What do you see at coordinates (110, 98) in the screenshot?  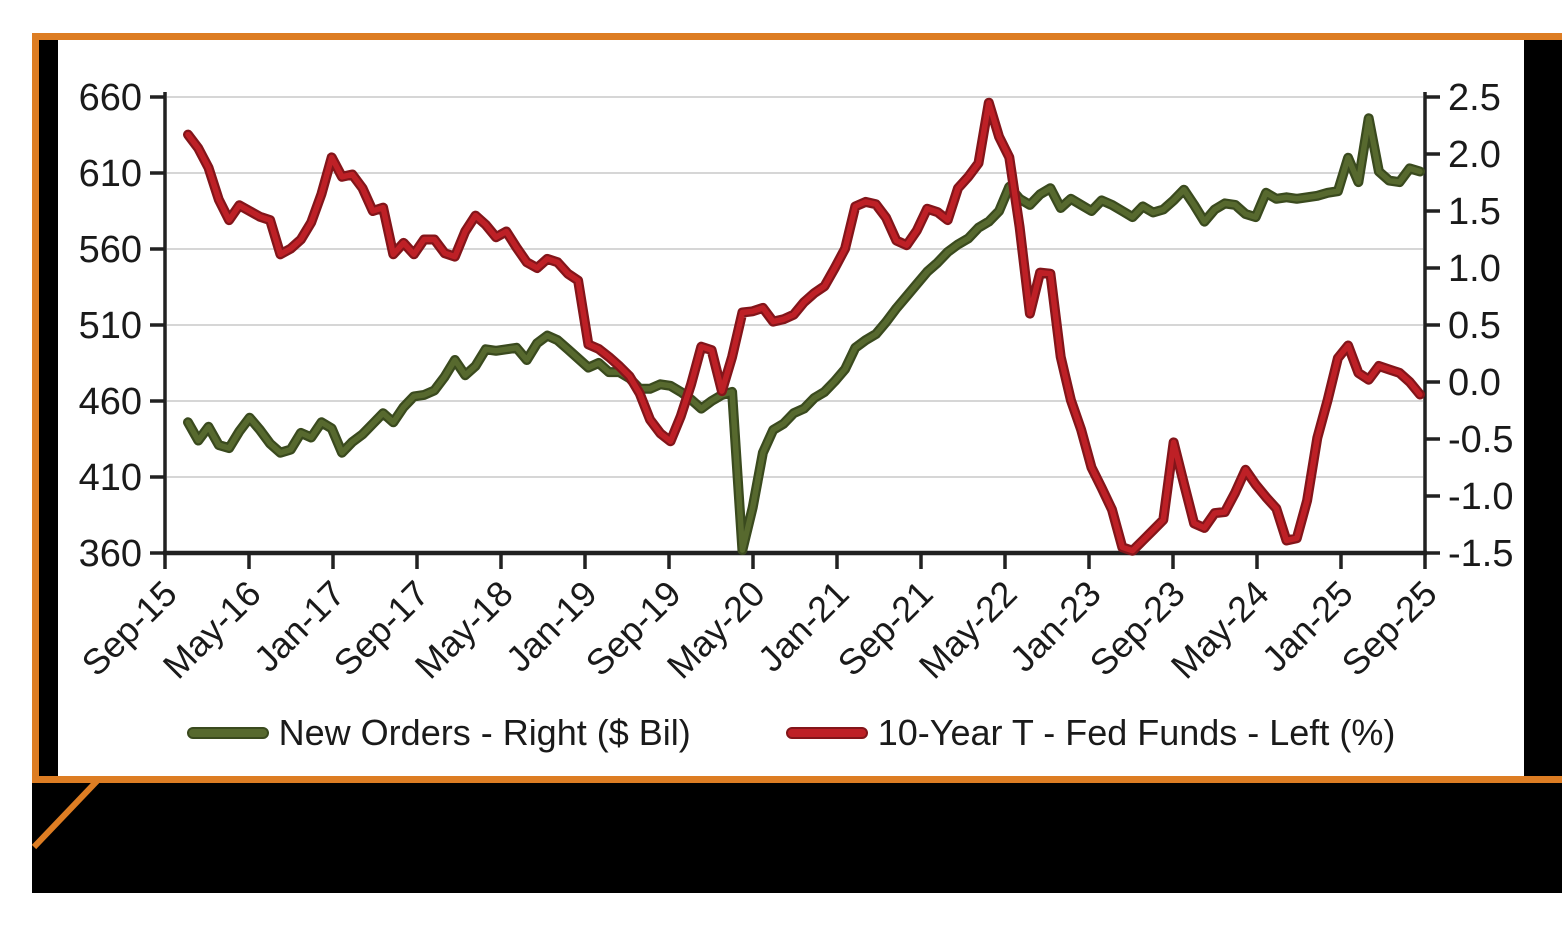 I see `svg-text: 660` at bounding box center [110, 98].